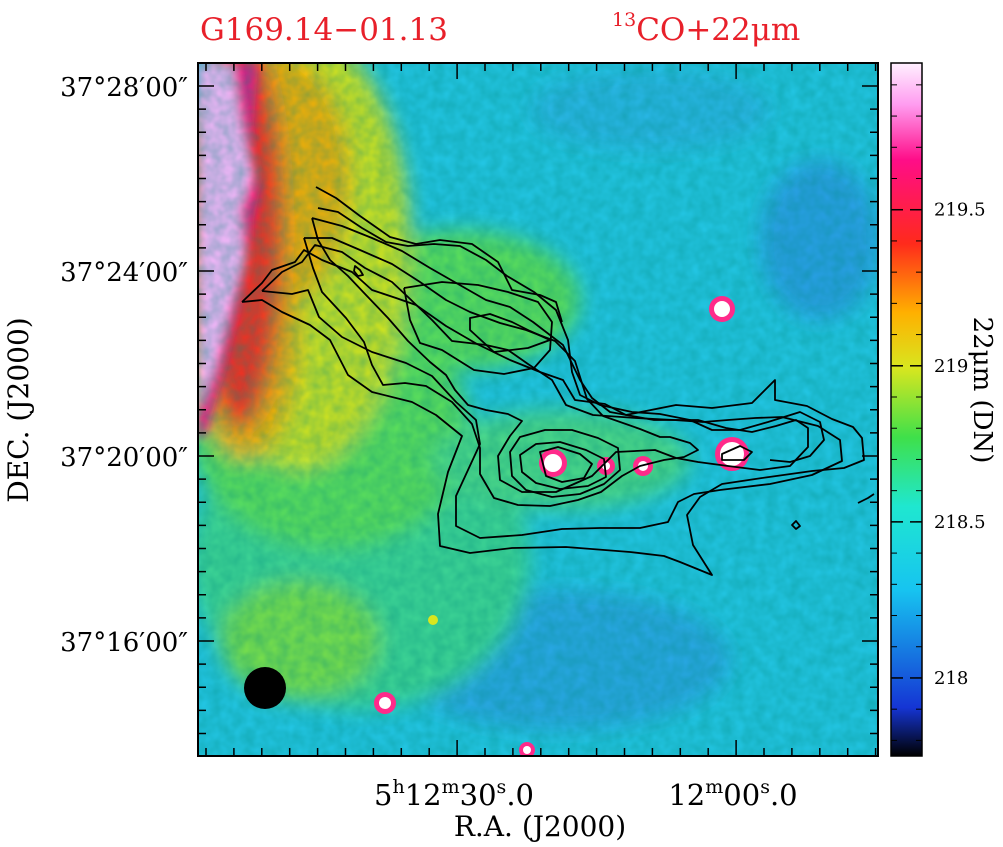 This screenshot has width=1003, height=847. I want to click on y-axis-label: DEC. (J2000), so click(18, 409).